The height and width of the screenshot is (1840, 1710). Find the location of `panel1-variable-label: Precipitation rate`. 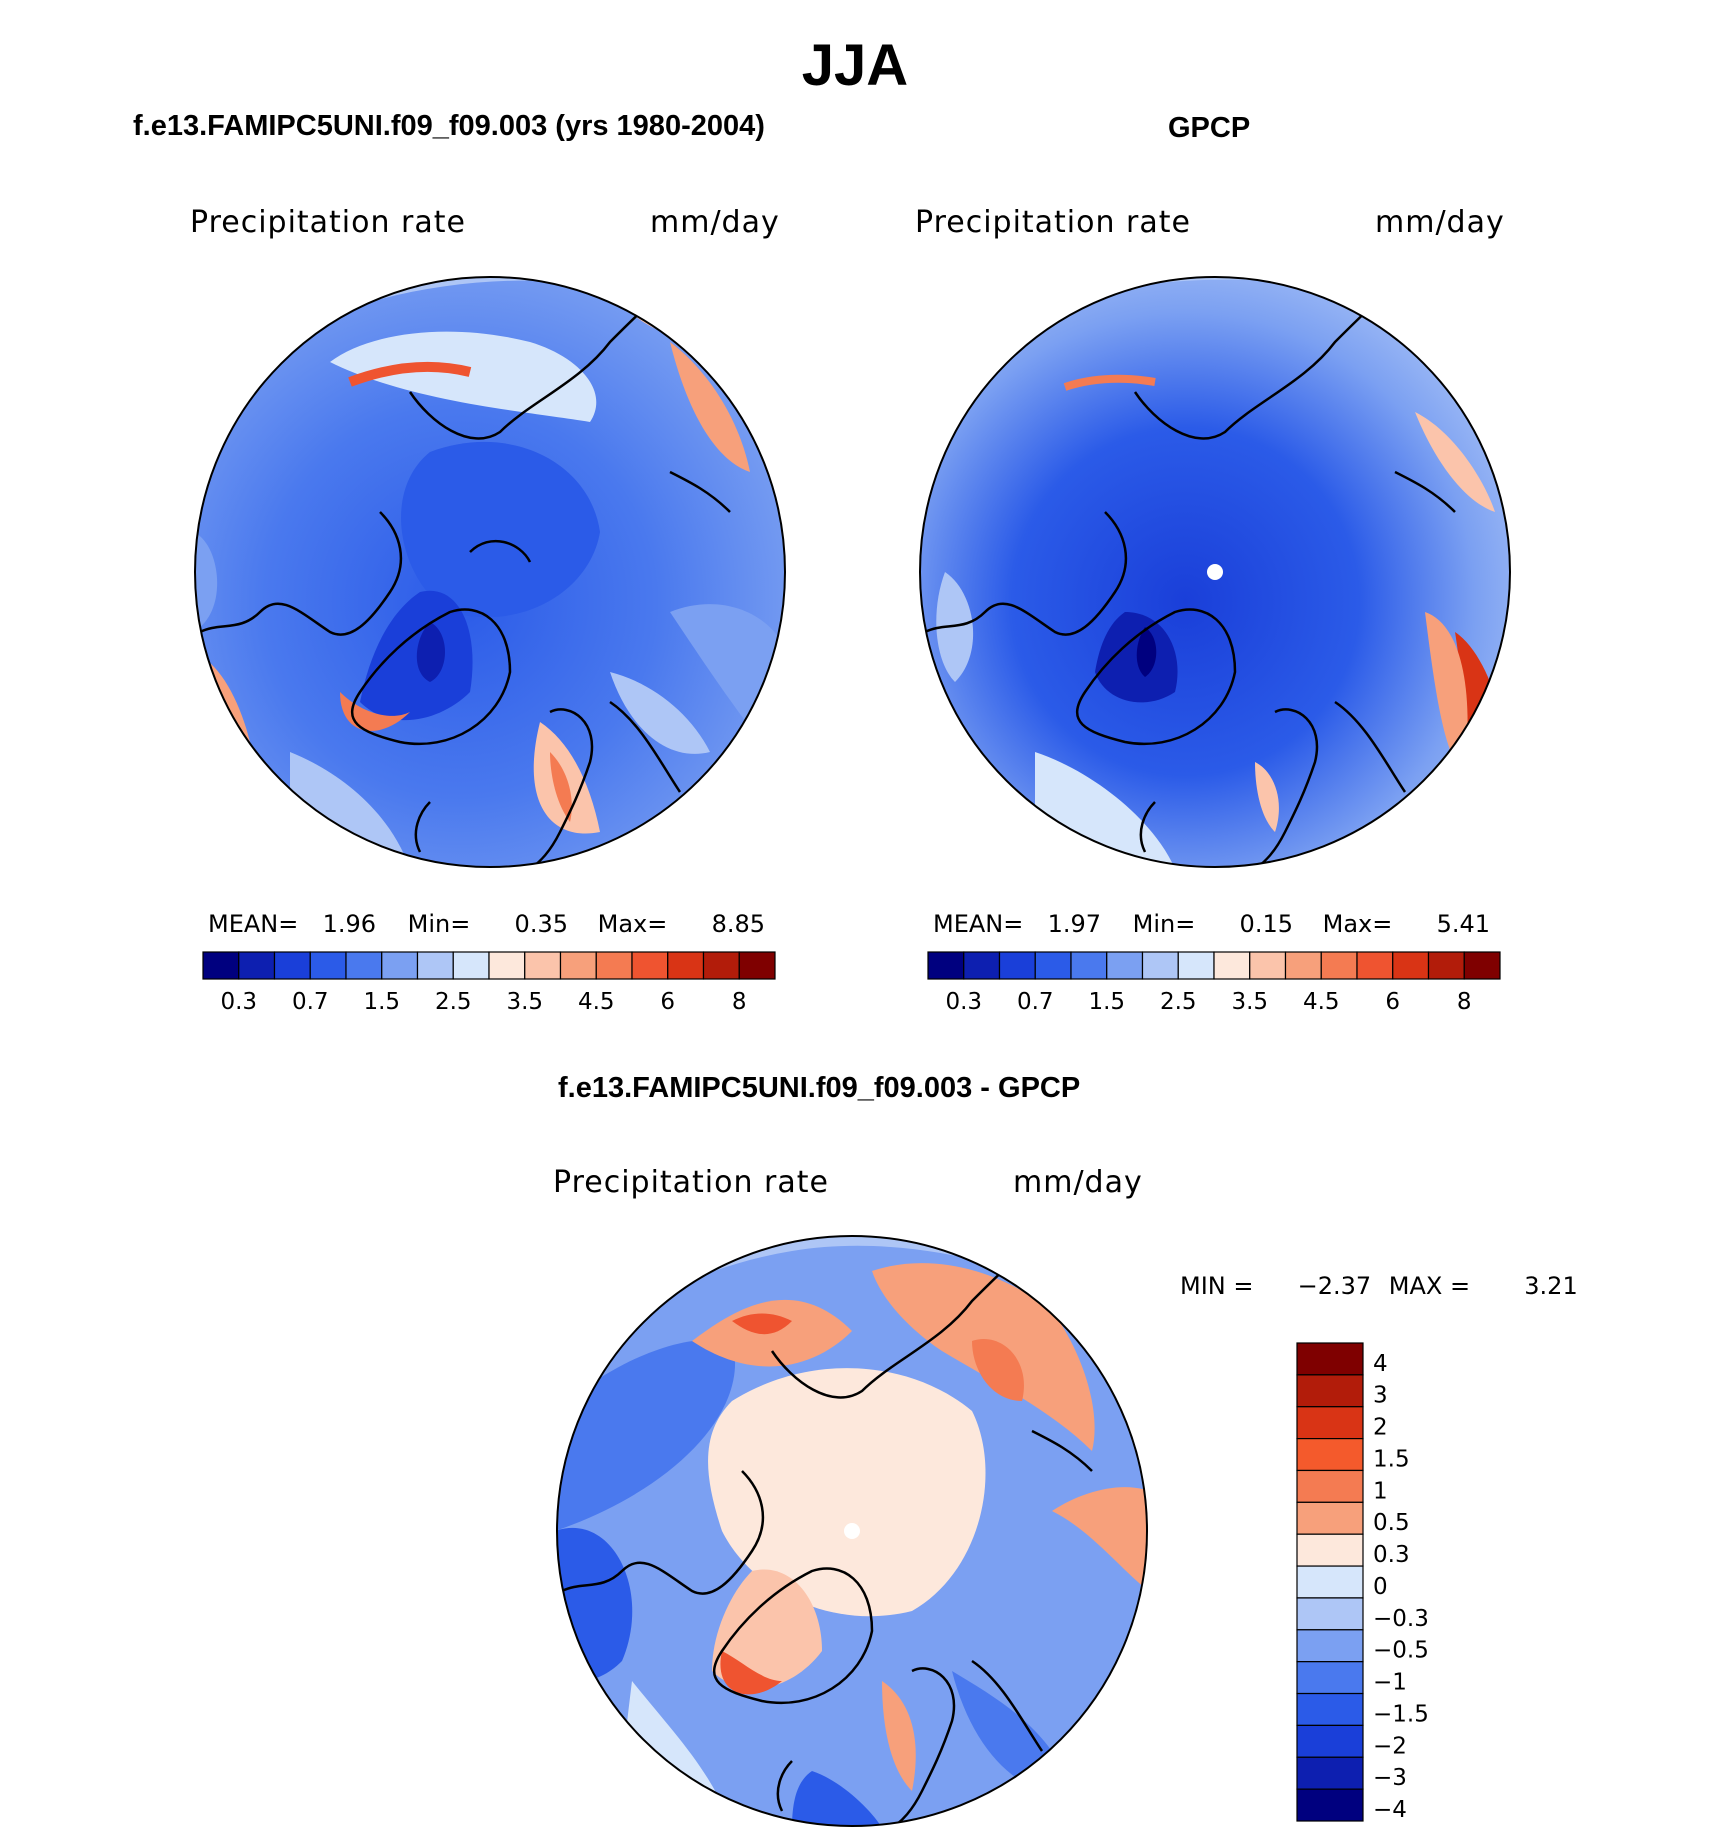

panel1-variable-label: Precipitation rate is located at coordinates (328, 222).